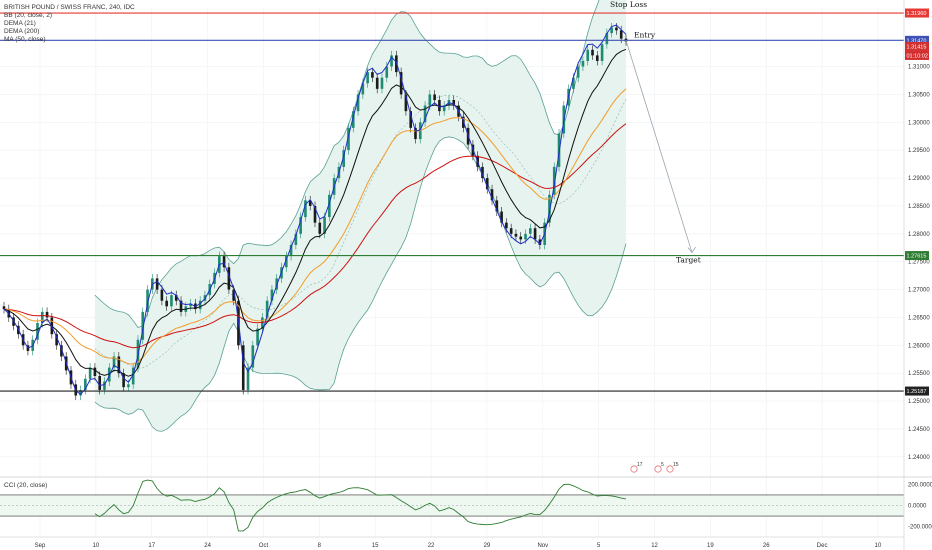 This screenshot has width=932, height=550. I want to click on indicator-dema-200: DEMA (200), so click(21, 31).